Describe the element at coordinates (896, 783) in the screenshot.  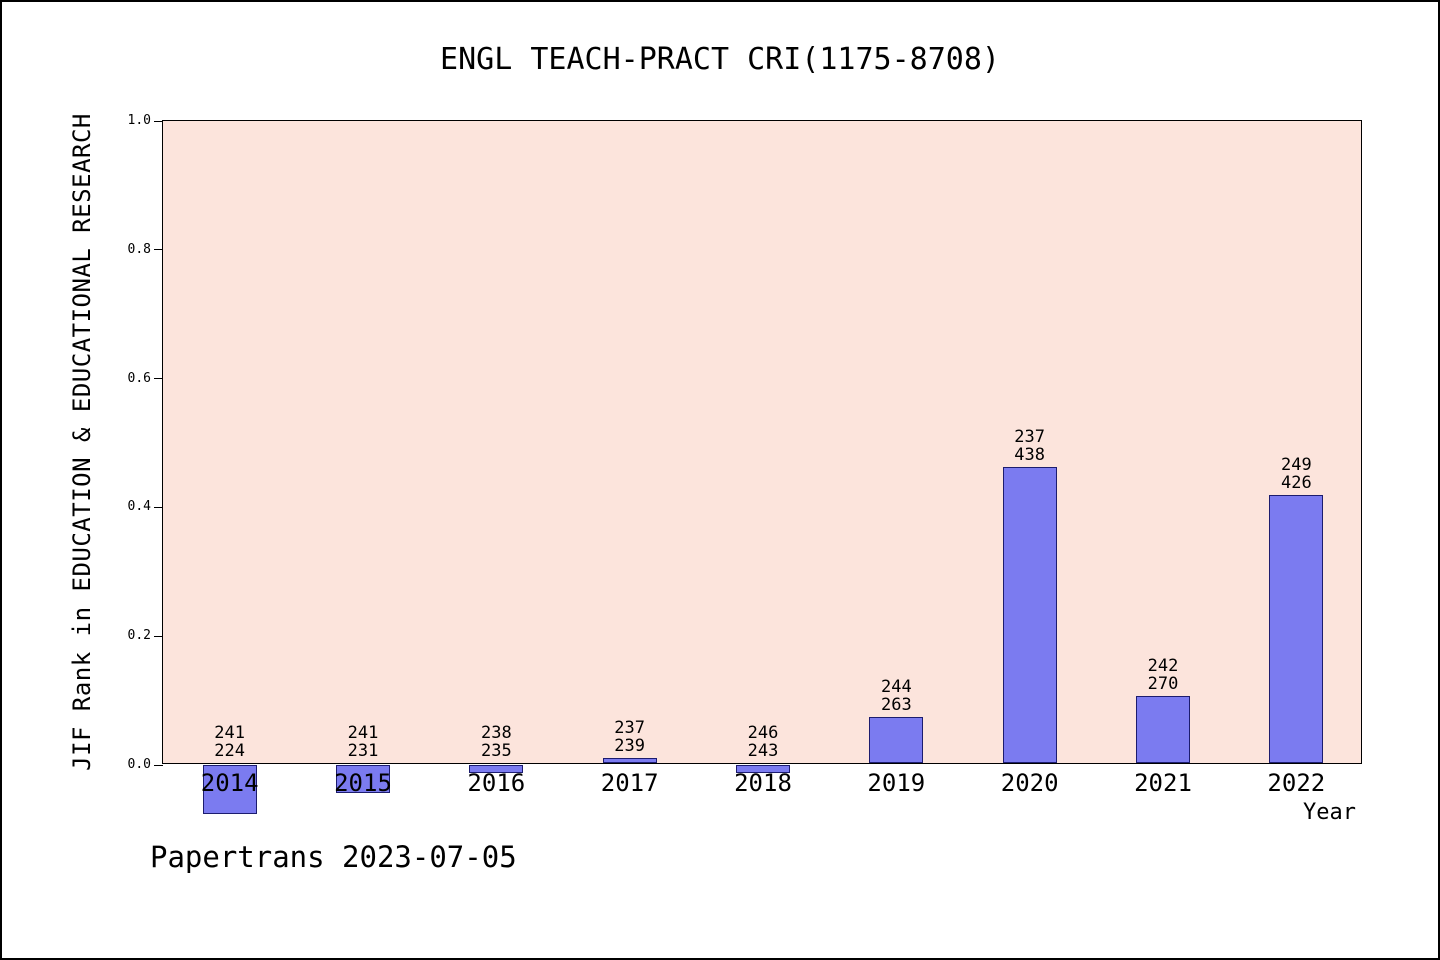
I see `x-tick-label: 2019` at that location.